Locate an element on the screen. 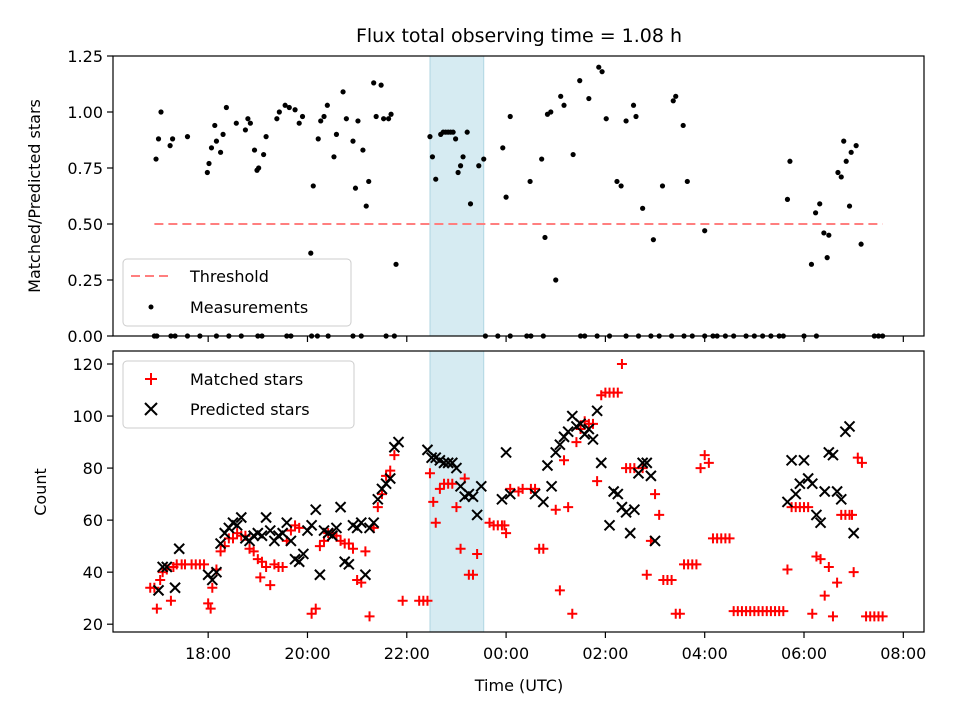 Image resolution: width=960 pixels, height=720 pixels. legend-threshold-label: Threshold is located at coordinates (229, 276).